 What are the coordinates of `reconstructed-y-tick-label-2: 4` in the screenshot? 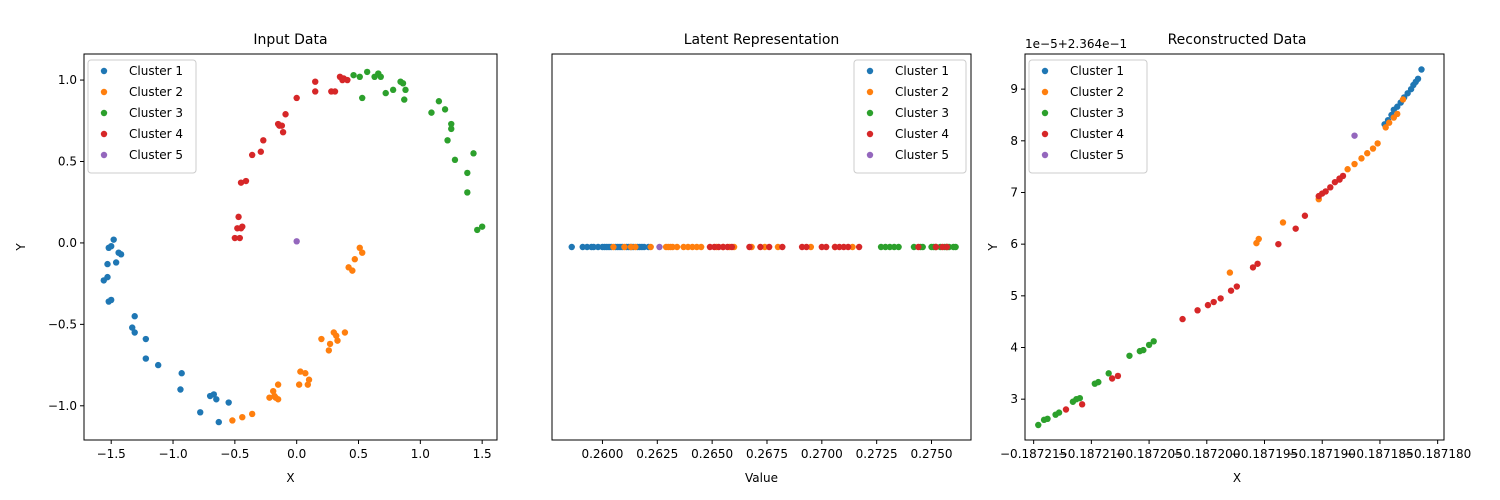 It's located at (1014, 348).